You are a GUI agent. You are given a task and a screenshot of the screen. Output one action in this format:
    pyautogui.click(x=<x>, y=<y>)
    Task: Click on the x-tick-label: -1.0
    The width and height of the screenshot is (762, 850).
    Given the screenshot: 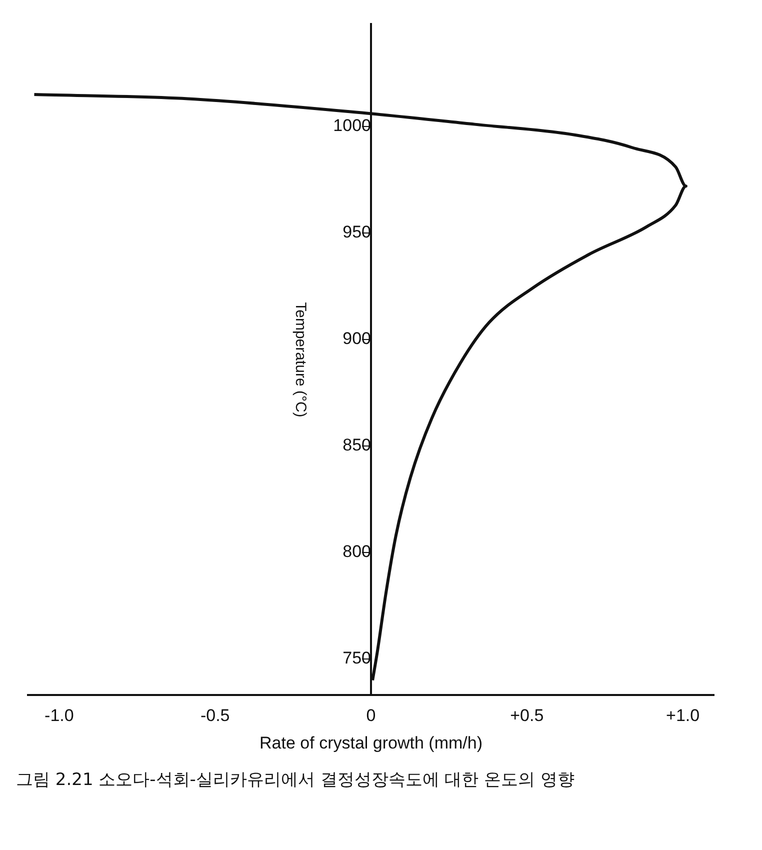 What is the action you would take?
    pyautogui.click(x=59, y=716)
    